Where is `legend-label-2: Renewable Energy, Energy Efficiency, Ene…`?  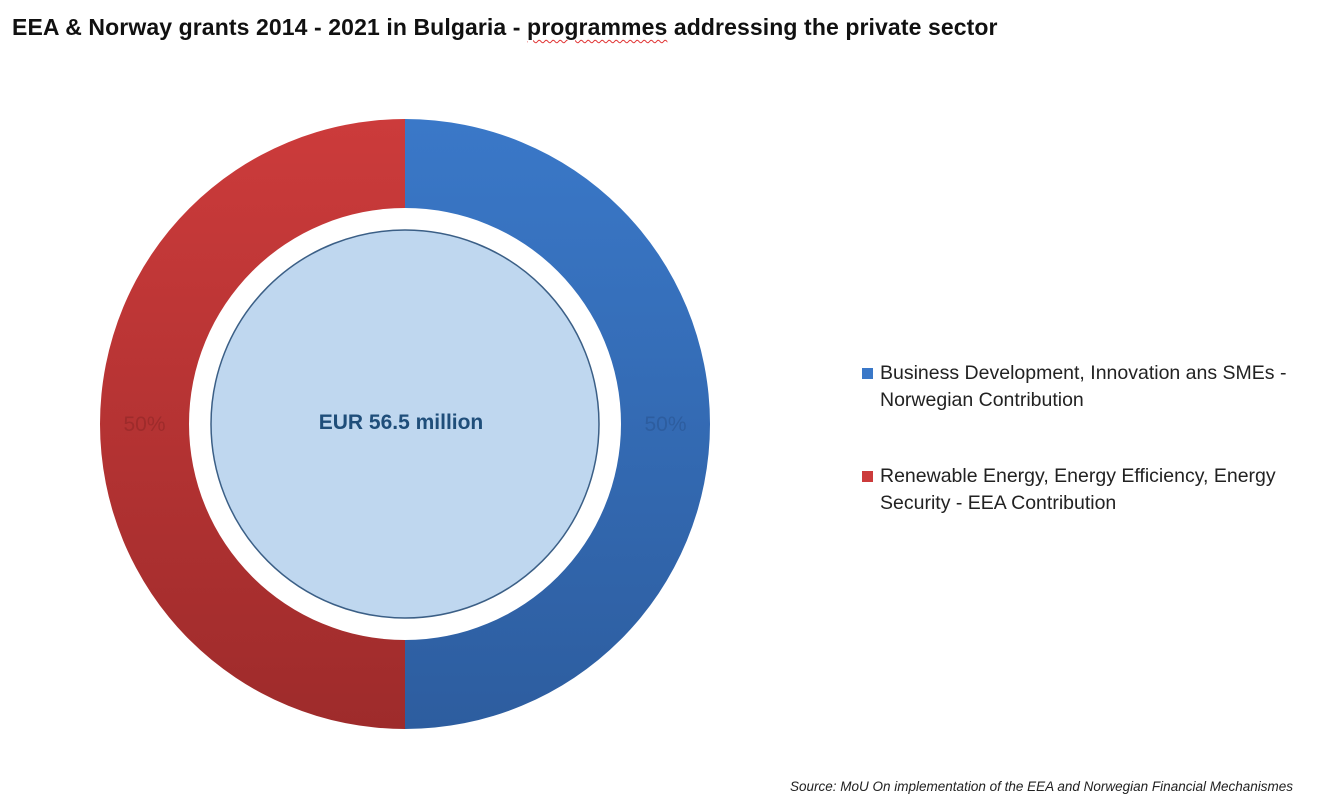 legend-label-2: Renewable Energy, Energy Efficiency, Ene… is located at coordinates (1078, 489).